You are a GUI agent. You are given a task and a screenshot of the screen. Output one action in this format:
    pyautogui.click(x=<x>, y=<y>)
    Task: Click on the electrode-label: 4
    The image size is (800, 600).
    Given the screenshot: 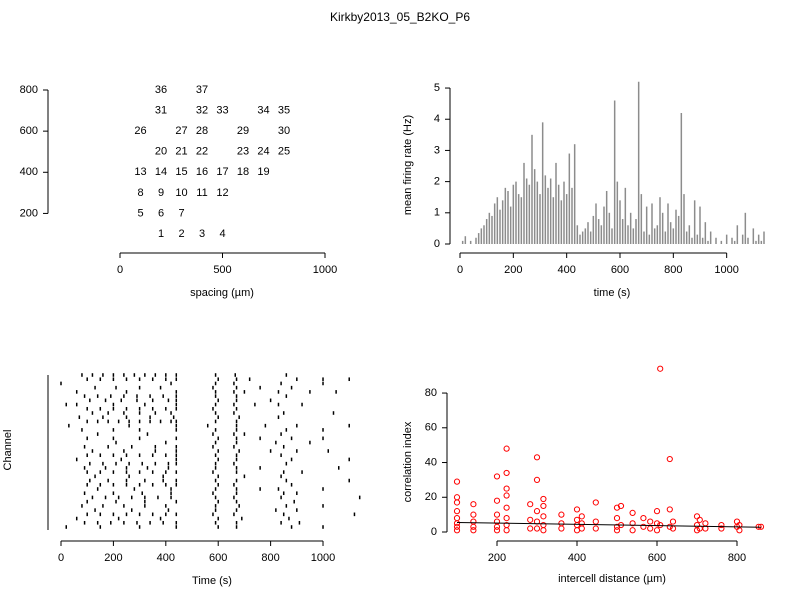 What is the action you would take?
    pyautogui.click(x=222, y=234)
    